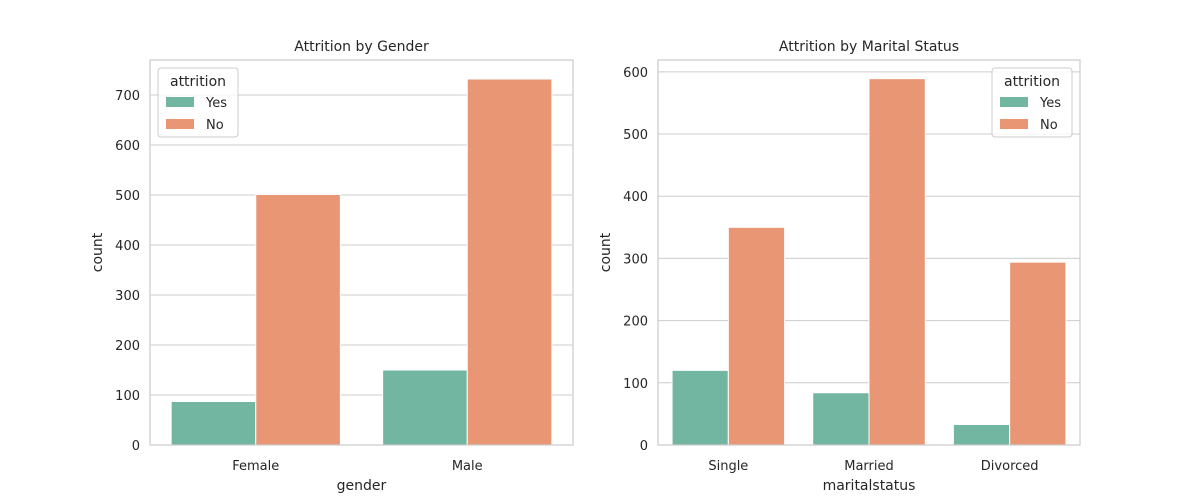 The width and height of the screenshot is (1200, 500). What do you see at coordinates (255, 466) in the screenshot?
I see `x-tick-label: Female` at bounding box center [255, 466].